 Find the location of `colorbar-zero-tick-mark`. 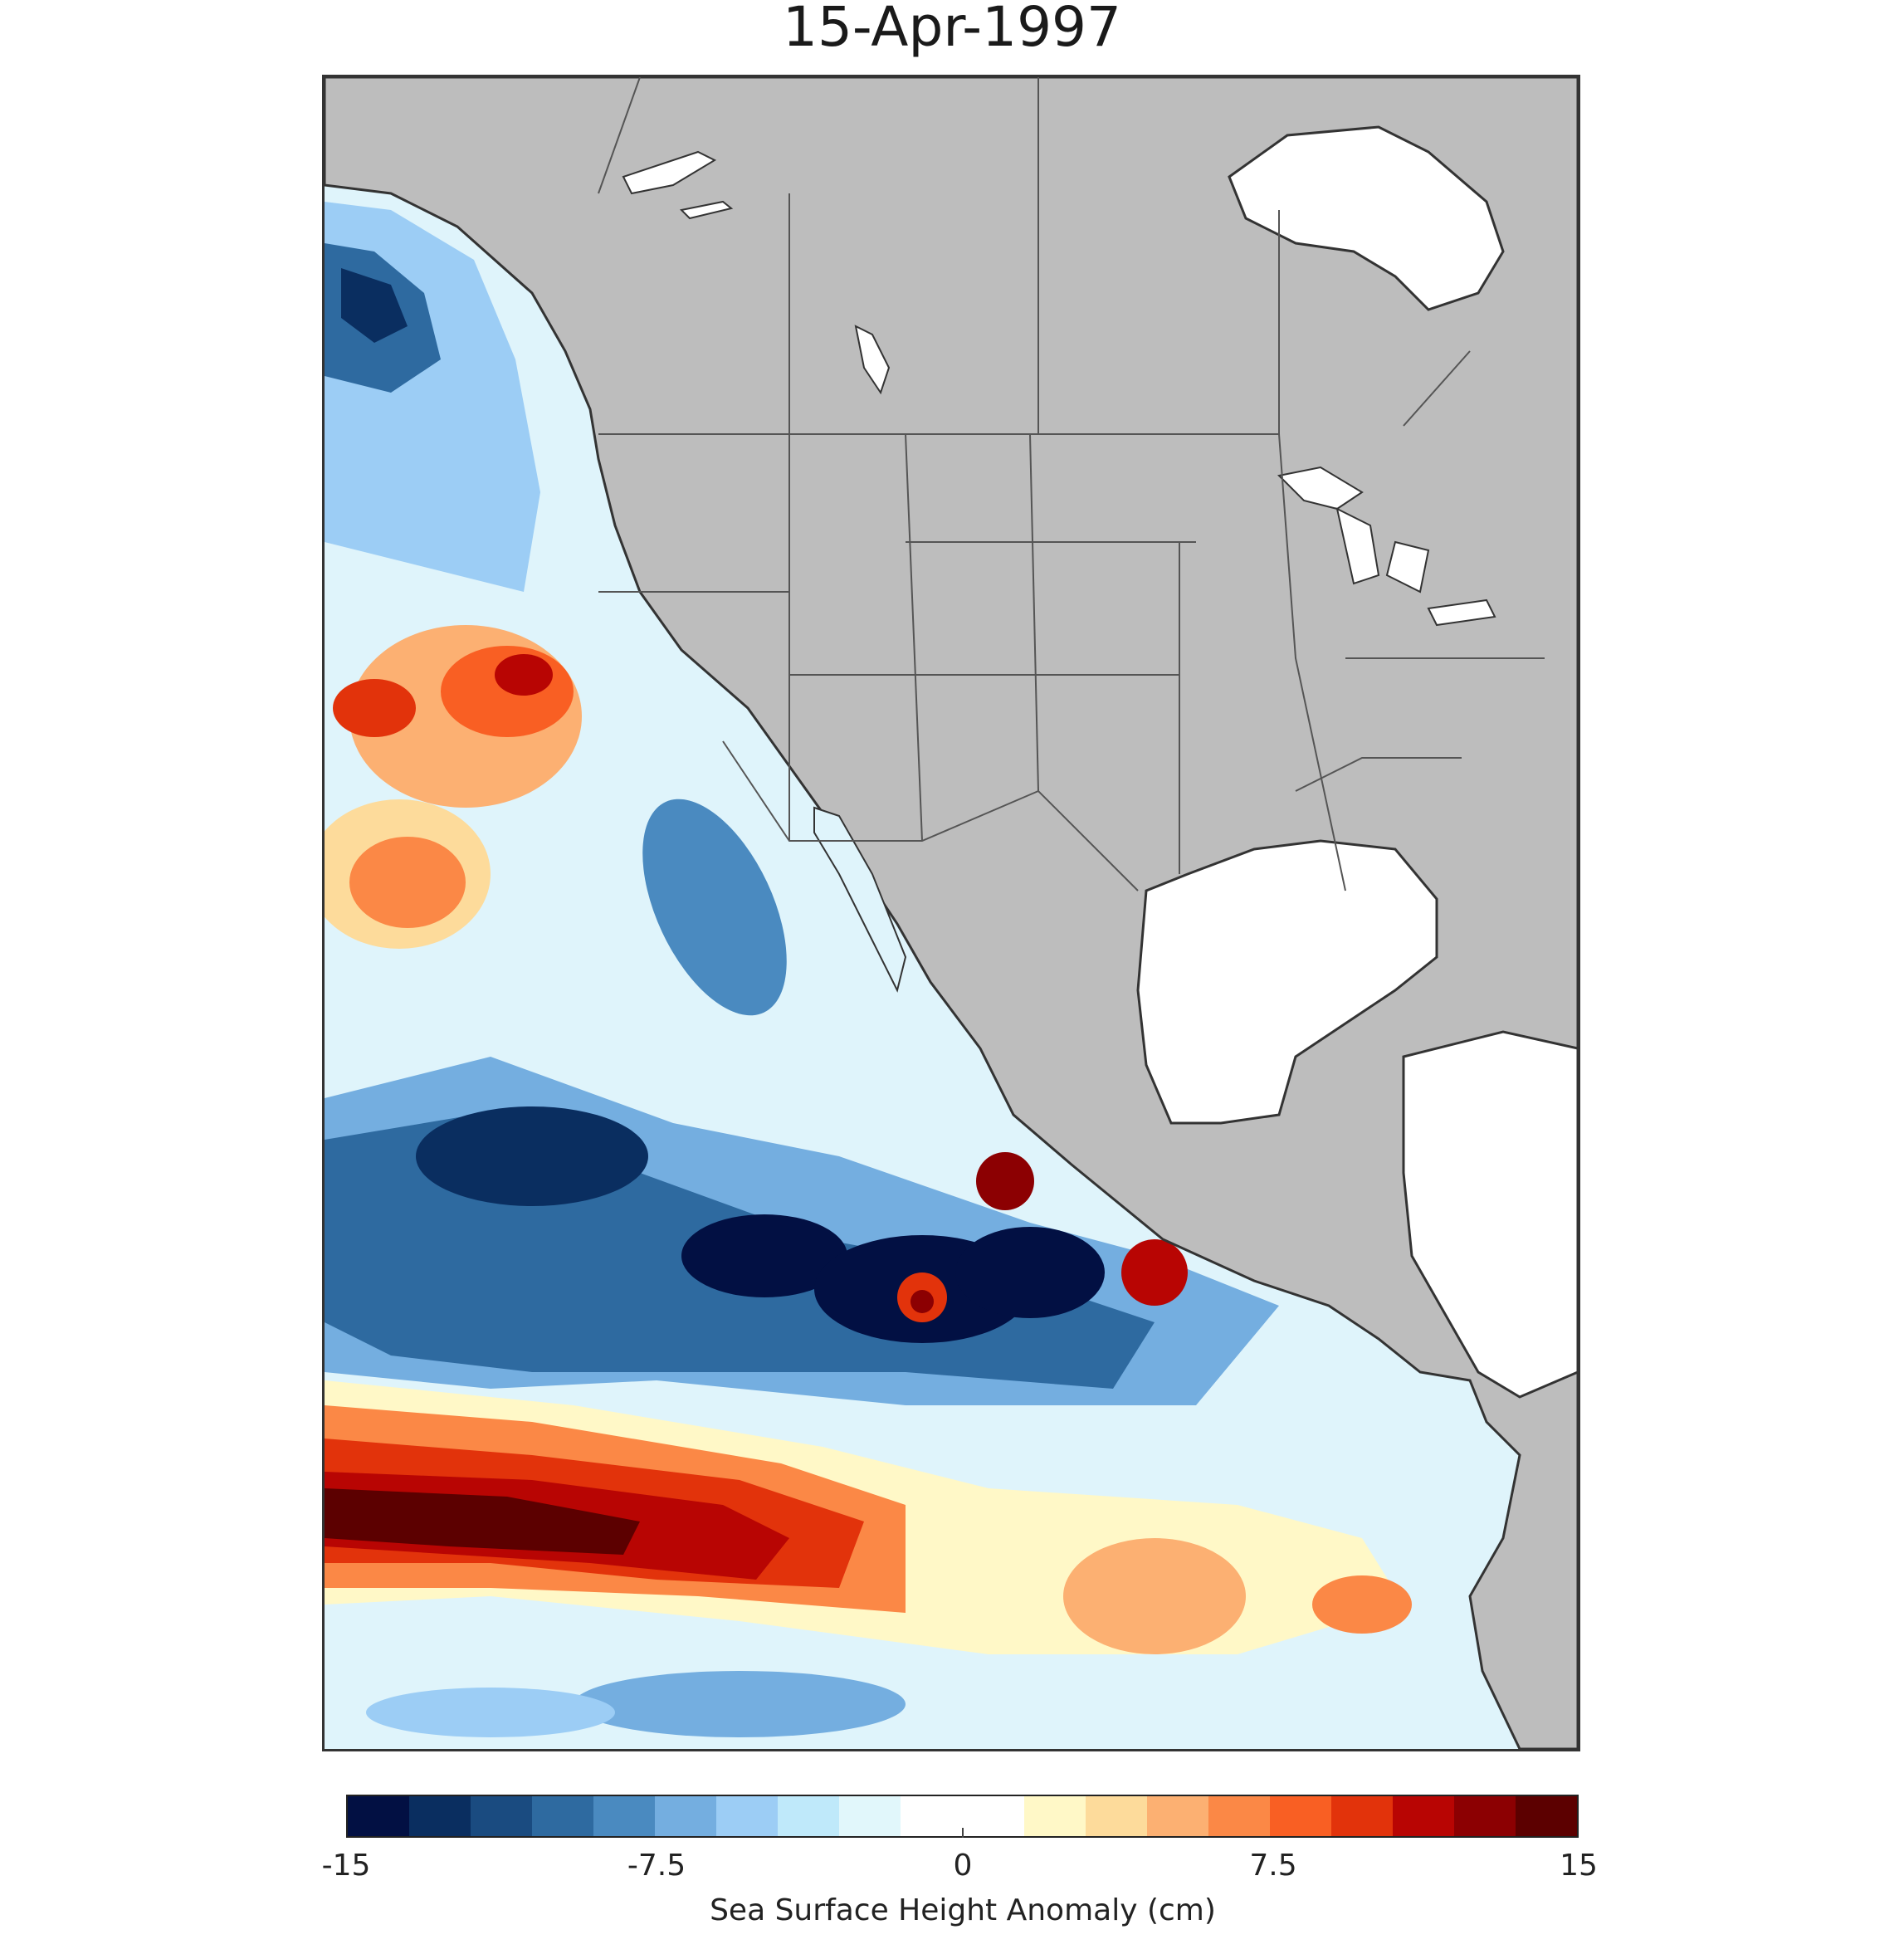

colorbar-zero-tick-mark is located at coordinates (963, 1833).